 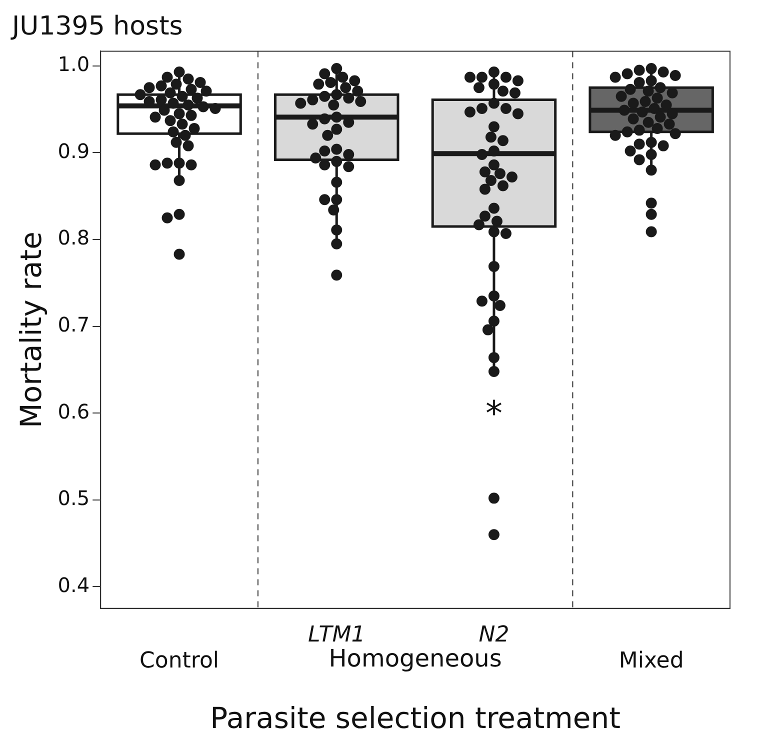 What do you see at coordinates (74, 150) in the screenshot?
I see `y-tick-label: 0.9` at bounding box center [74, 150].